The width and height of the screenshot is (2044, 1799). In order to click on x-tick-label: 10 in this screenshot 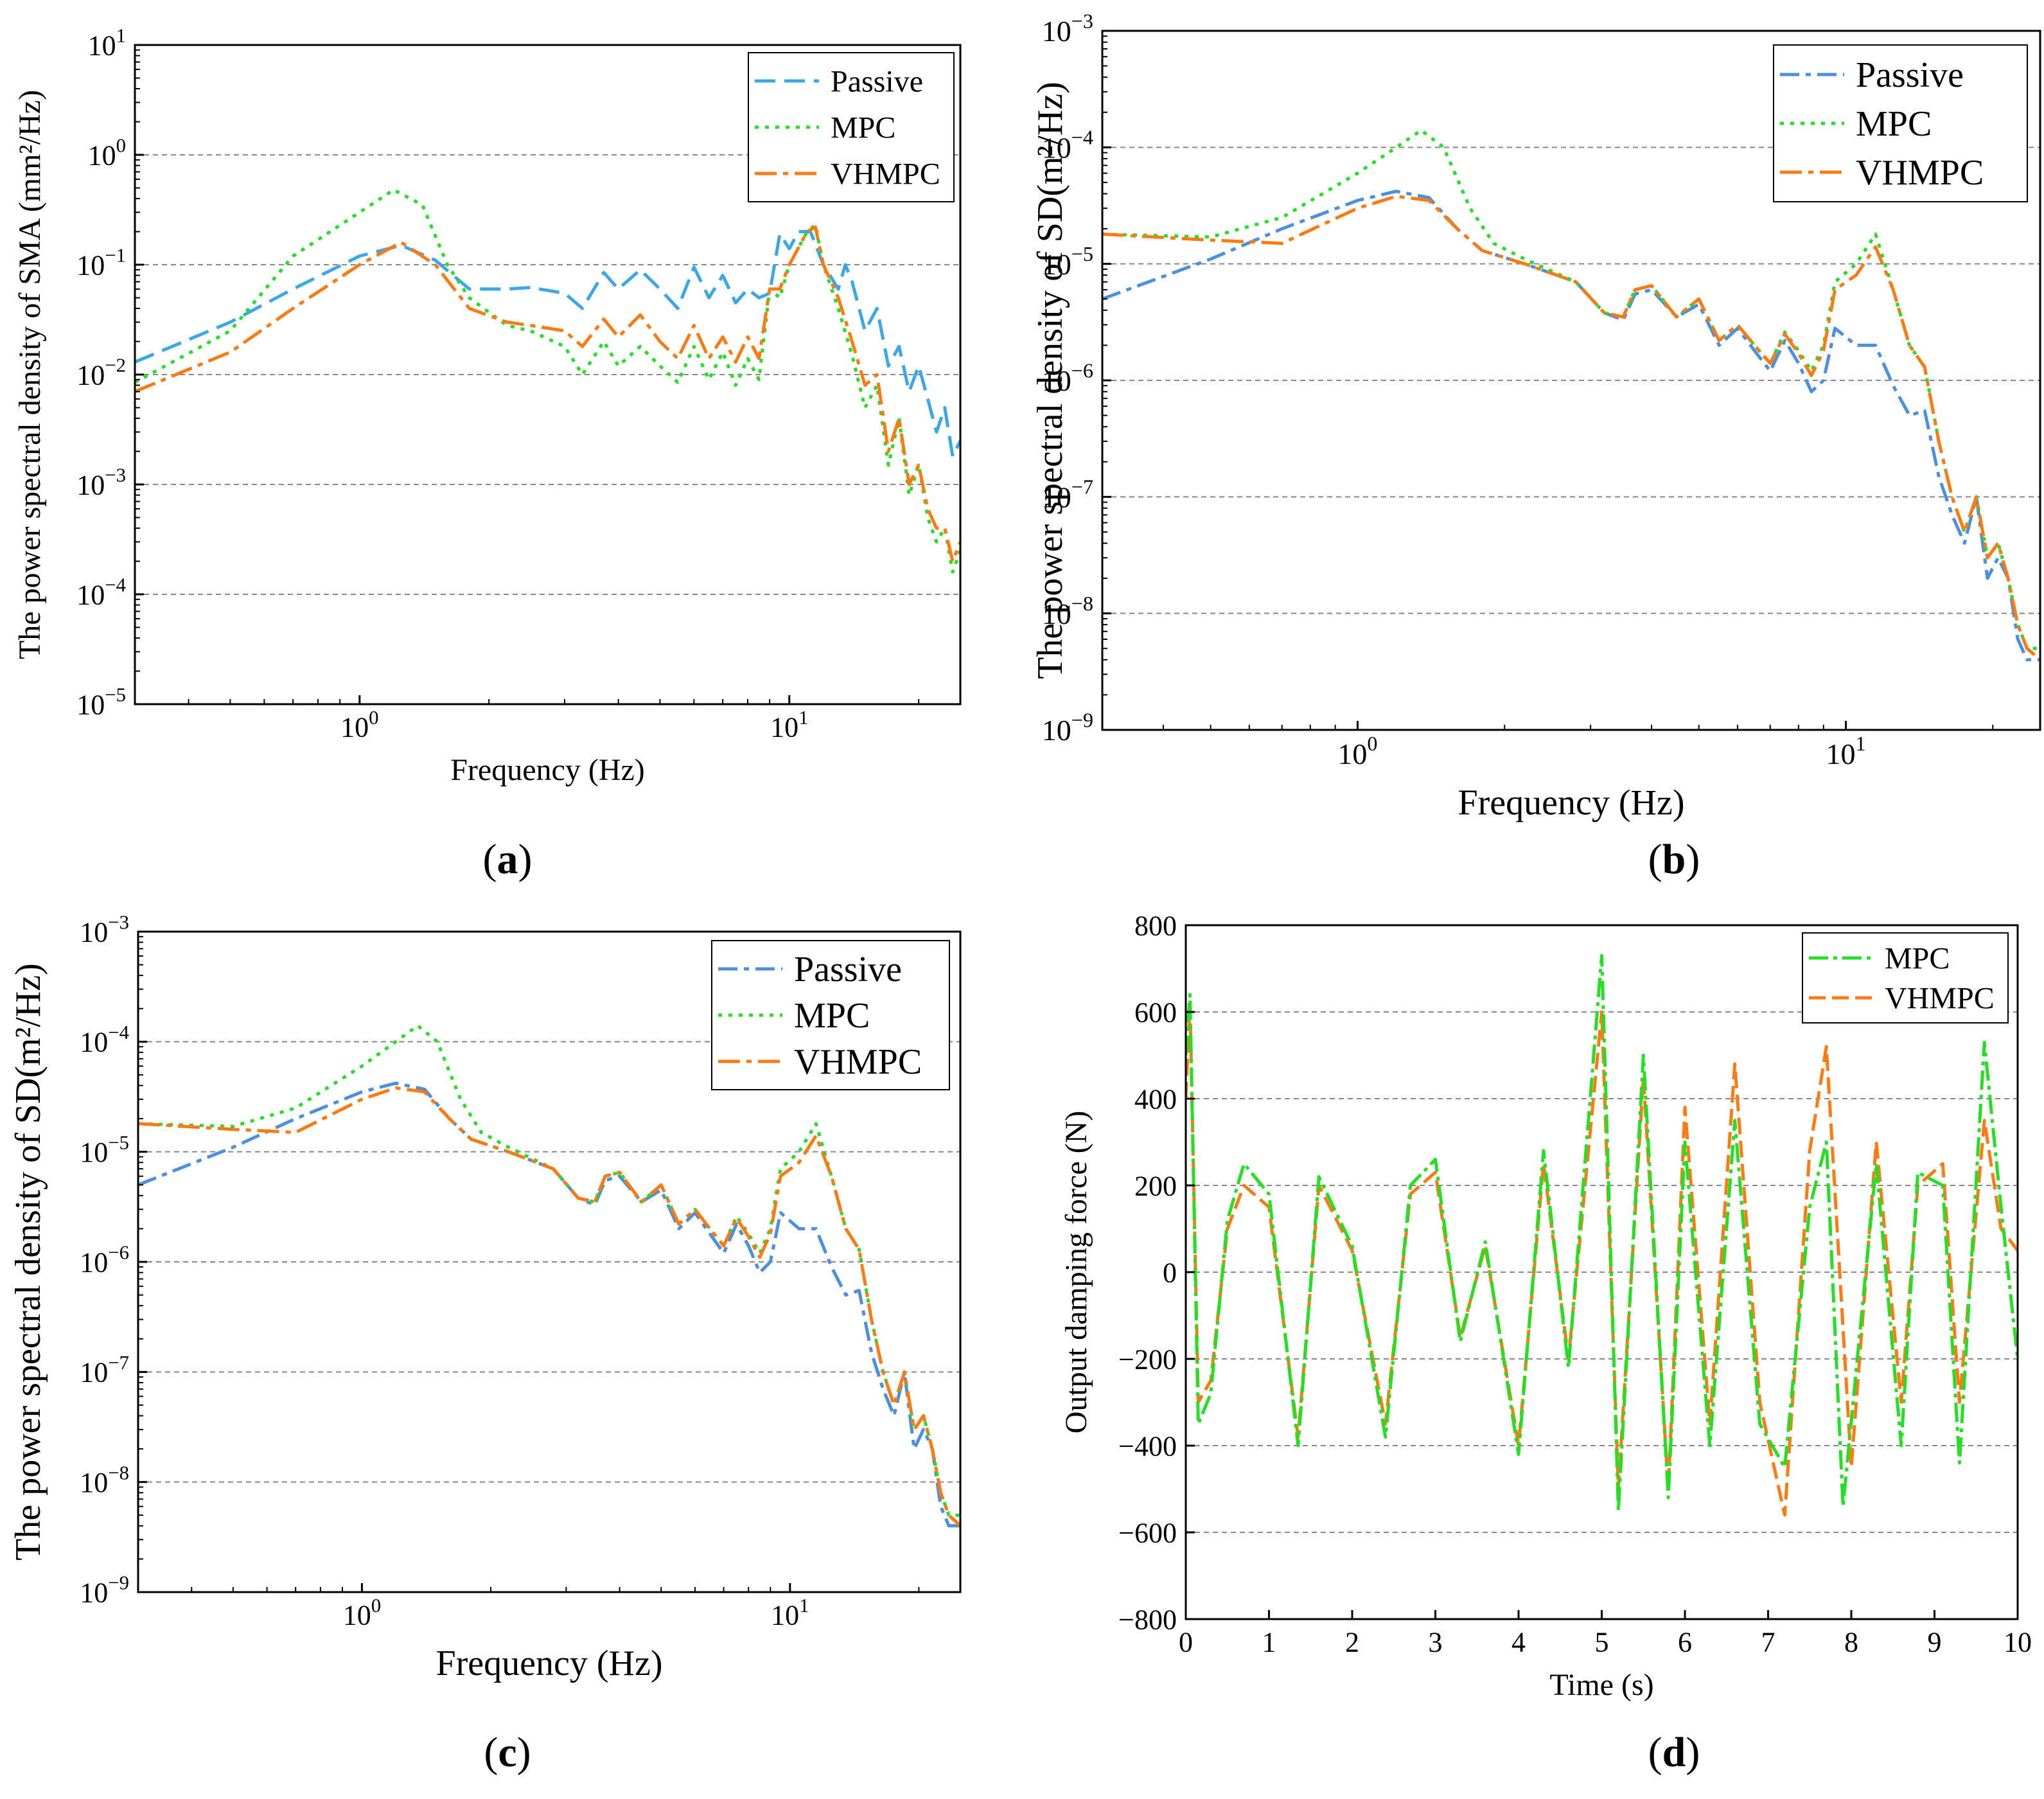, I will do `click(2018, 1642)`.